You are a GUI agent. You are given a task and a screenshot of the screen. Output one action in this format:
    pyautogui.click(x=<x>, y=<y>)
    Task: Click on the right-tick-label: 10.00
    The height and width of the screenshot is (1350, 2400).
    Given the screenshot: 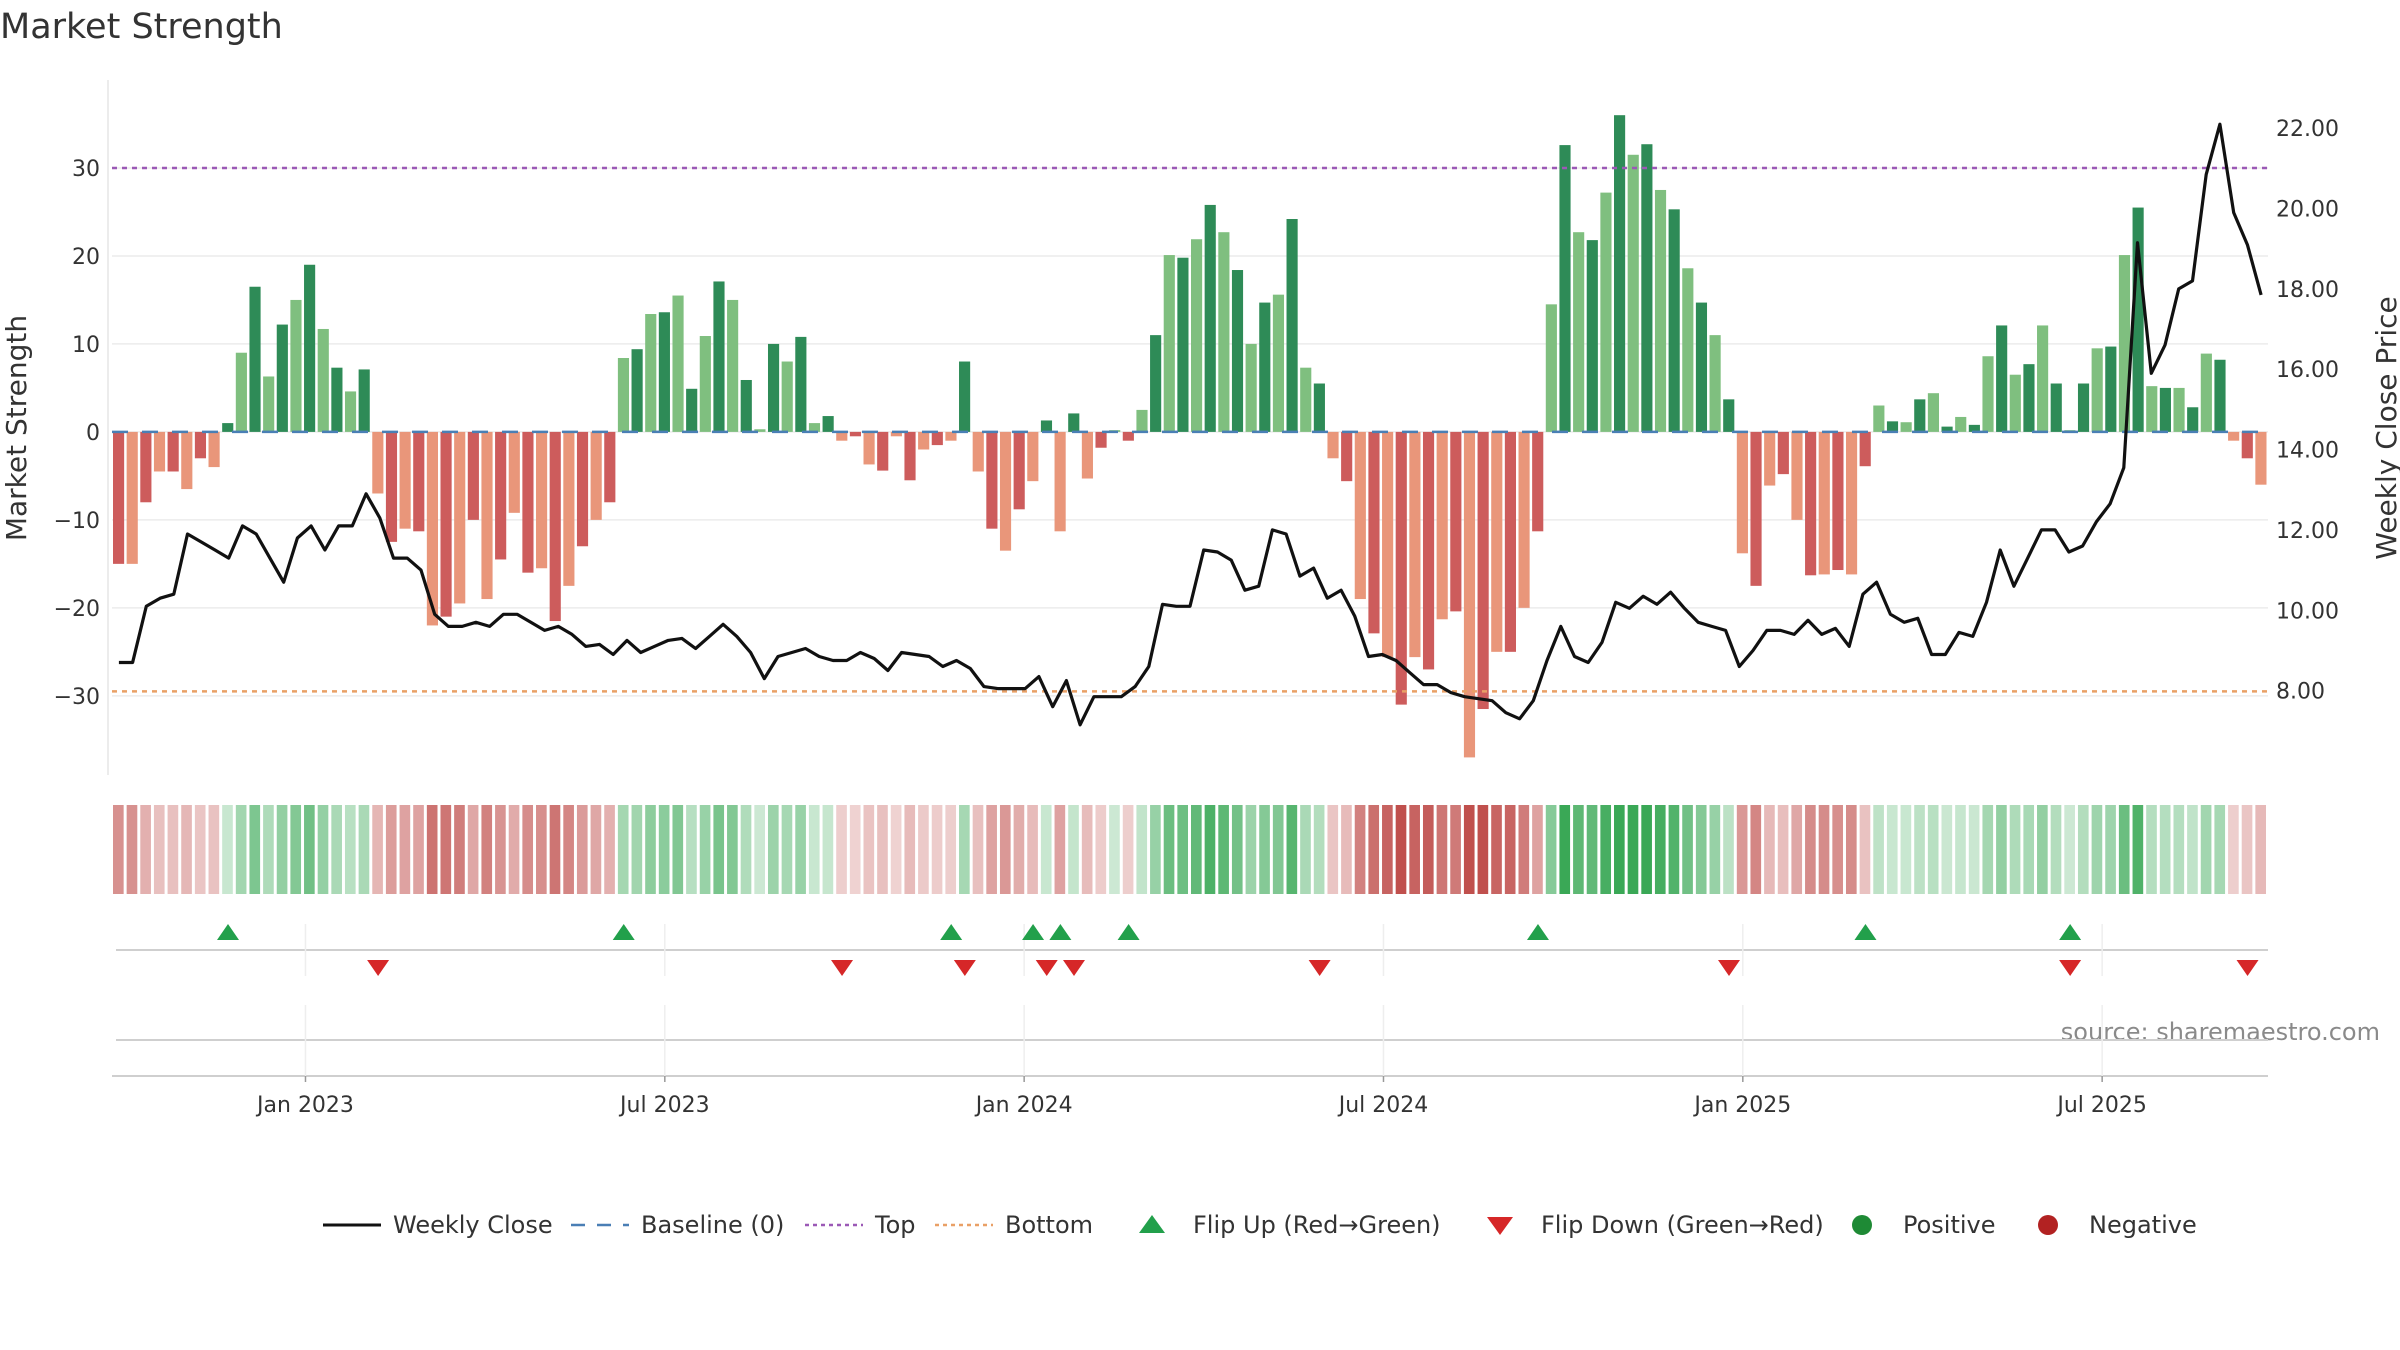 What is the action you would take?
    pyautogui.click(x=2307, y=611)
    